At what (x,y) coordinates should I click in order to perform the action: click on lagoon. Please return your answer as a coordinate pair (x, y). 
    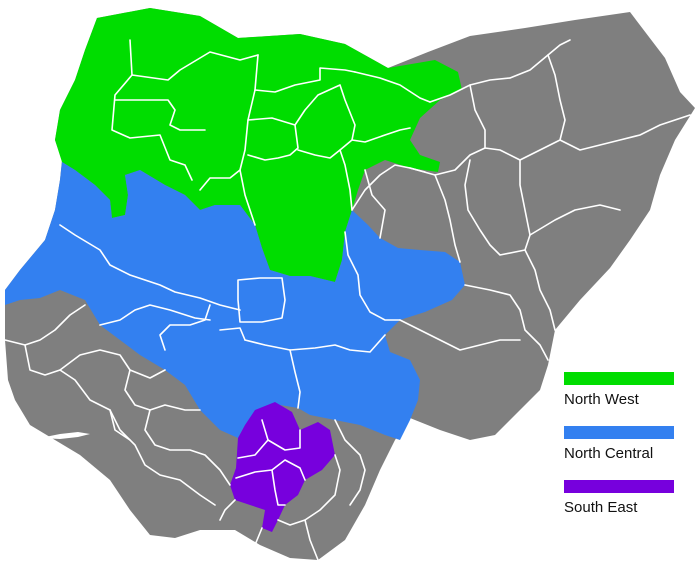
    Looking at the image, I should click on (65, 435).